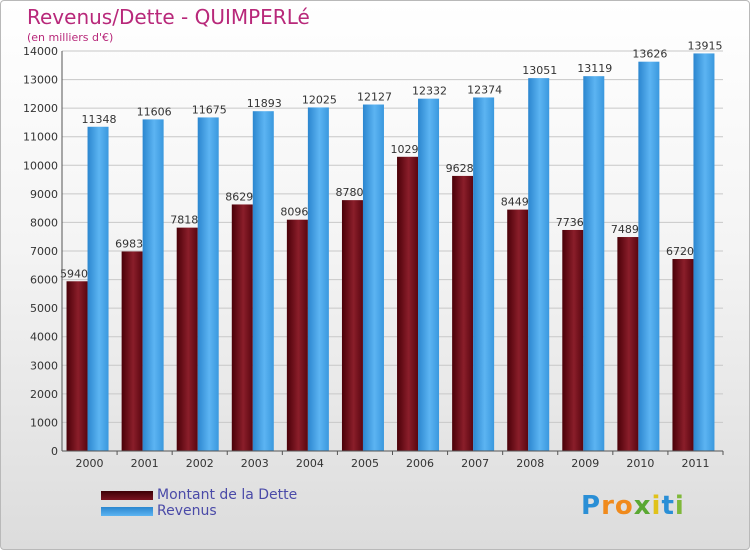  Describe the element at coordinates (227, 495) in the screenshot. I see `legend-label-dette: Montant de la Dette` at that location.